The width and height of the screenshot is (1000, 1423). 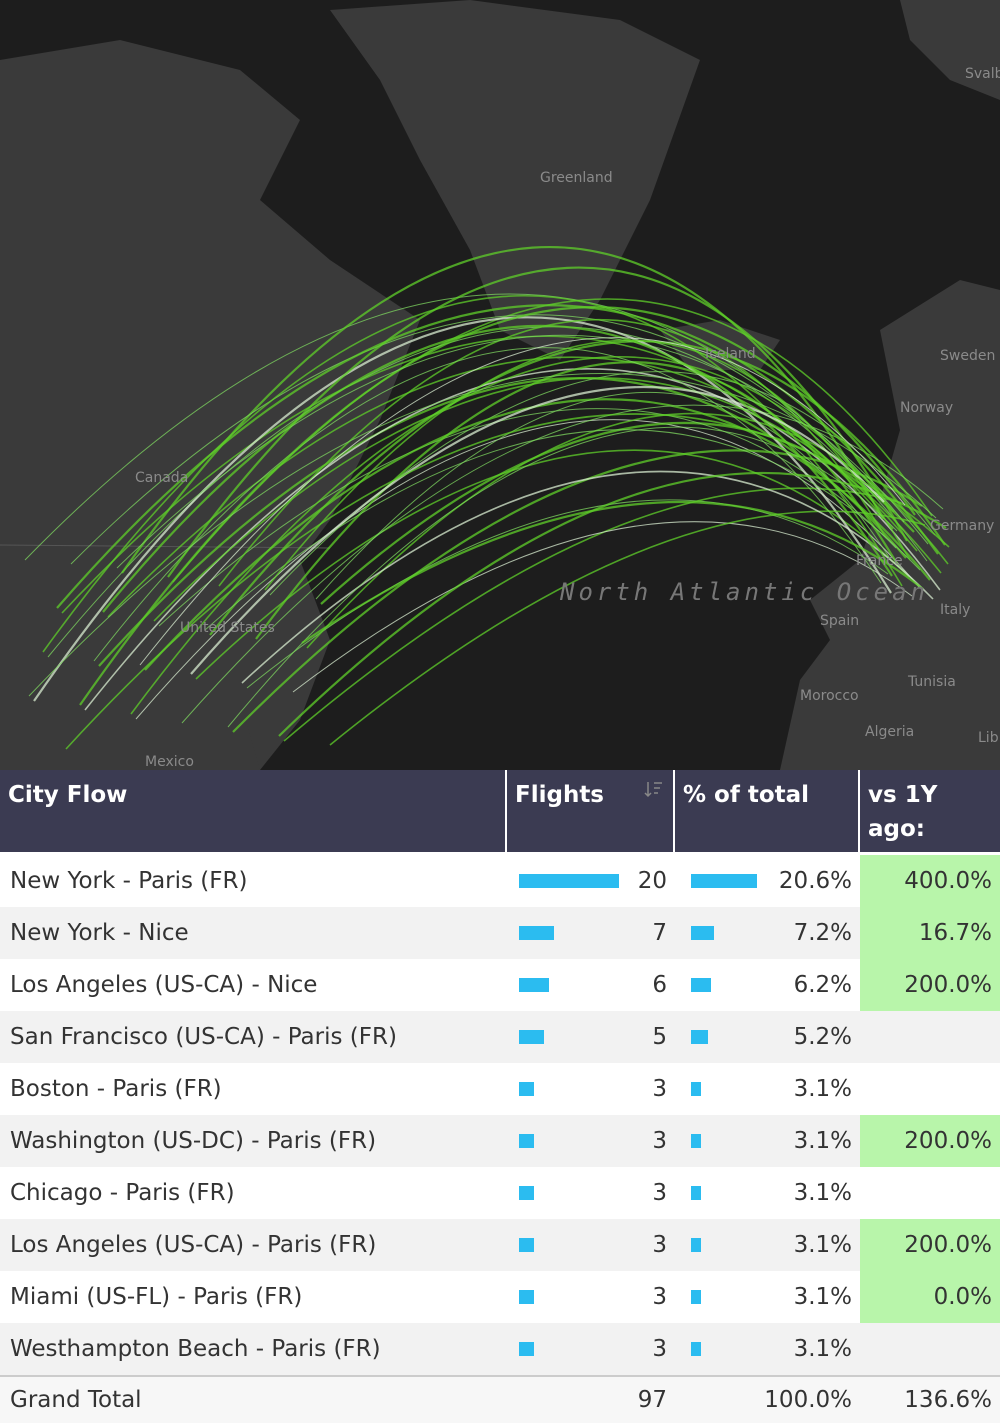 What do you see at coordinates (500, 1193) in the screenshot?
I see `table-row: Chicago - Paris (FR) 3 3.1%` at bounding box center [500, 1193].